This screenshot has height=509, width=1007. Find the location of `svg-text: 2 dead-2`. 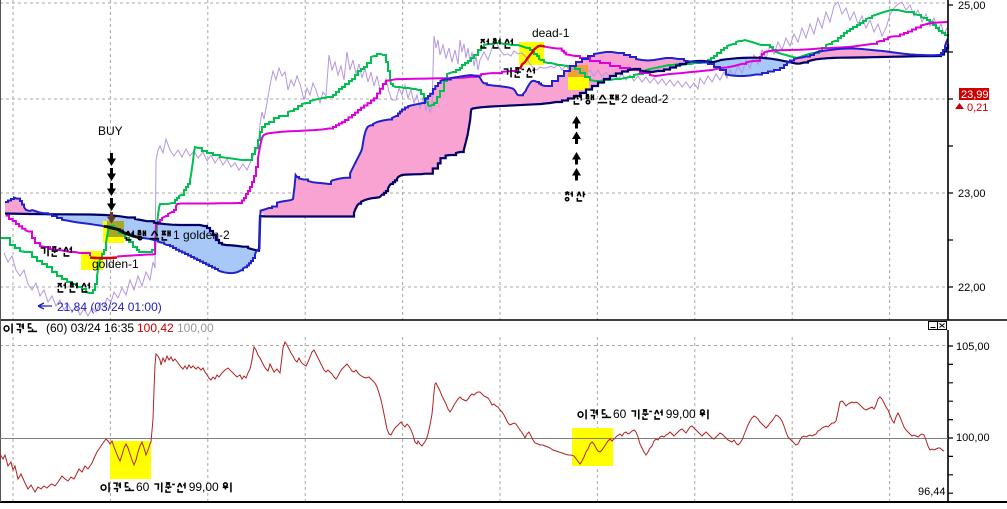

svg-text: 2 dead-2 is located at coordinates (645, 99).